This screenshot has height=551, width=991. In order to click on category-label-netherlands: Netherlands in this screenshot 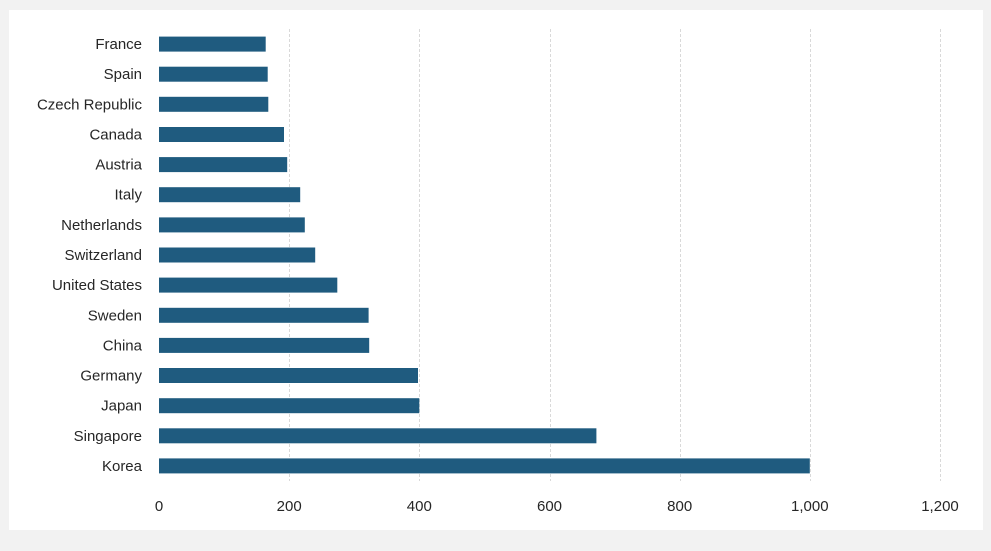, I will do `click(101, 225)`.